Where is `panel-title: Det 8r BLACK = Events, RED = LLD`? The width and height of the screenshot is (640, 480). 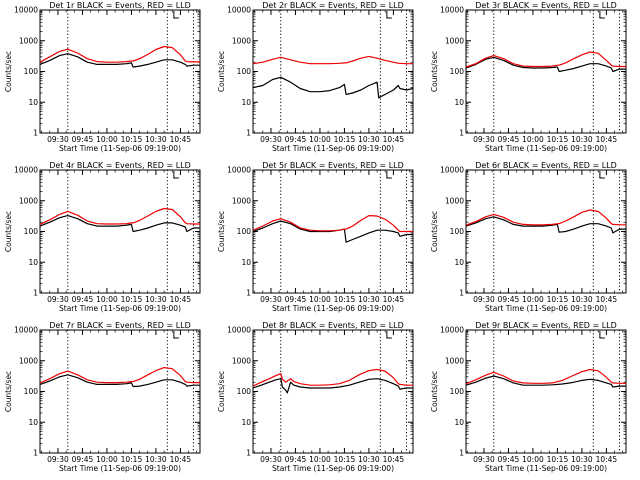 panel-title: Det 8r BLACK = Events, RED = LLD is located at coordinates (333, 325).